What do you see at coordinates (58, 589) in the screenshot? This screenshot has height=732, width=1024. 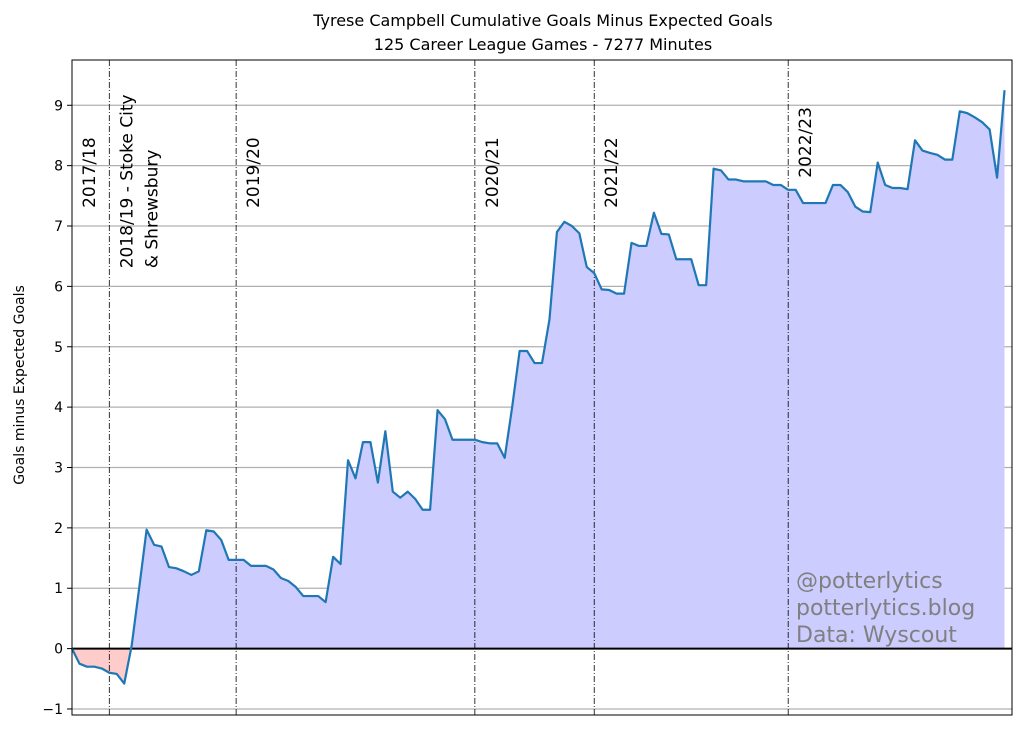 I see `y-tick-label: 1` at bounding box center [58, 589].